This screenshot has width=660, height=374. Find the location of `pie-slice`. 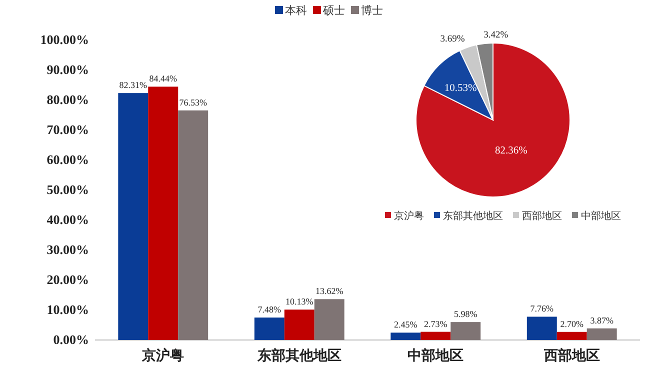

pie-slice is located at coordinates (493, 120).